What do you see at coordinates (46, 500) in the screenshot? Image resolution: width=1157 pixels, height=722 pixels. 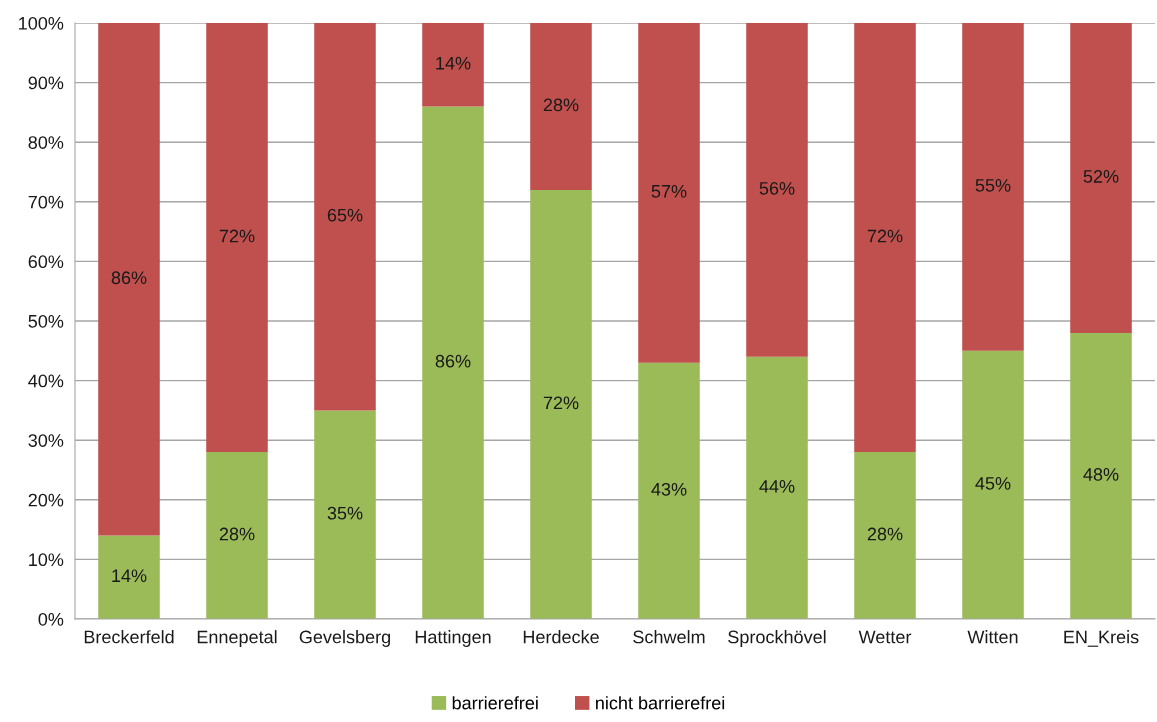 I see `y-tick-label: 20%` at bounding box center [46, 500].